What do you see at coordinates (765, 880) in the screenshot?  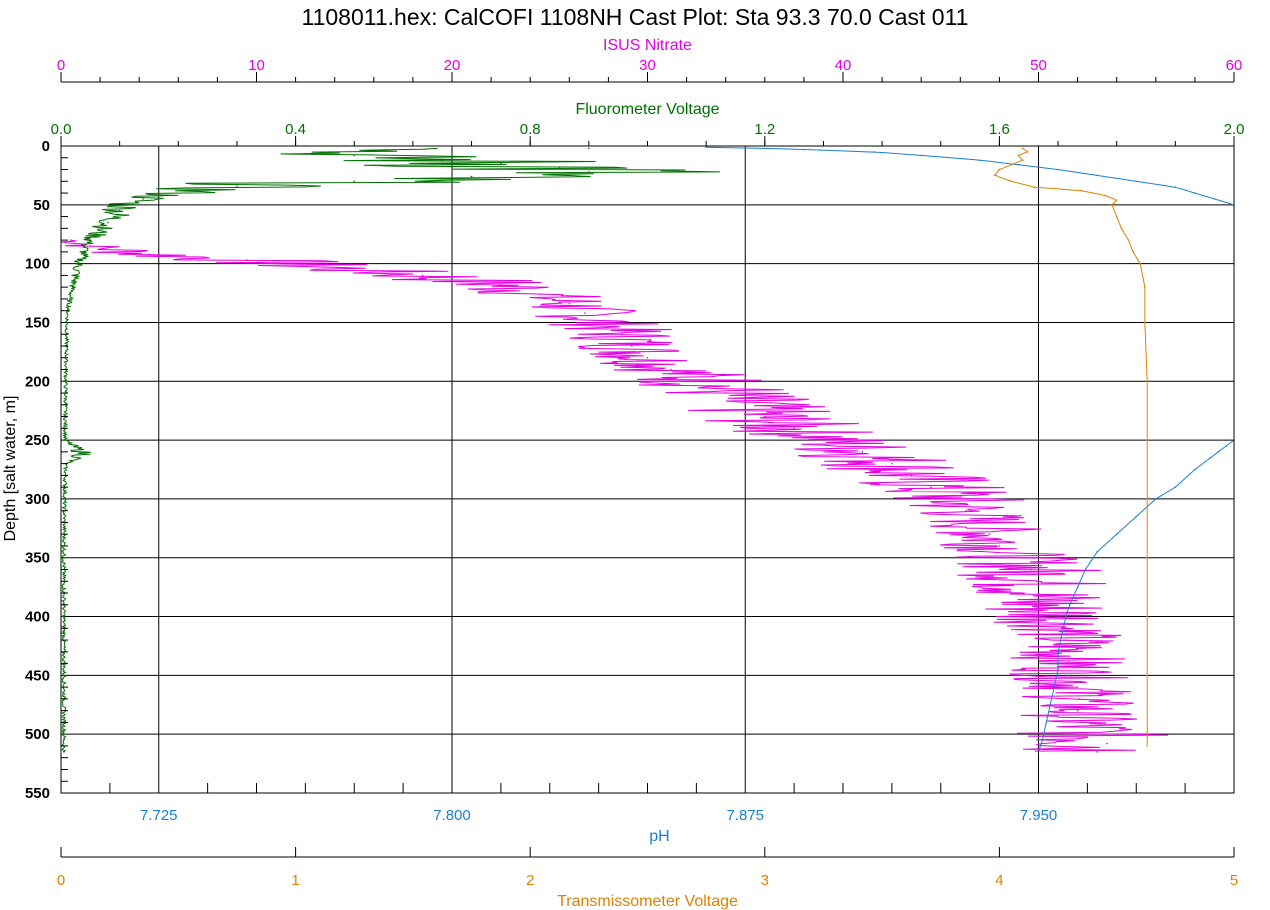 I see `transmissometer-axis-tick-label: 3` at bounding box center [765, 880].